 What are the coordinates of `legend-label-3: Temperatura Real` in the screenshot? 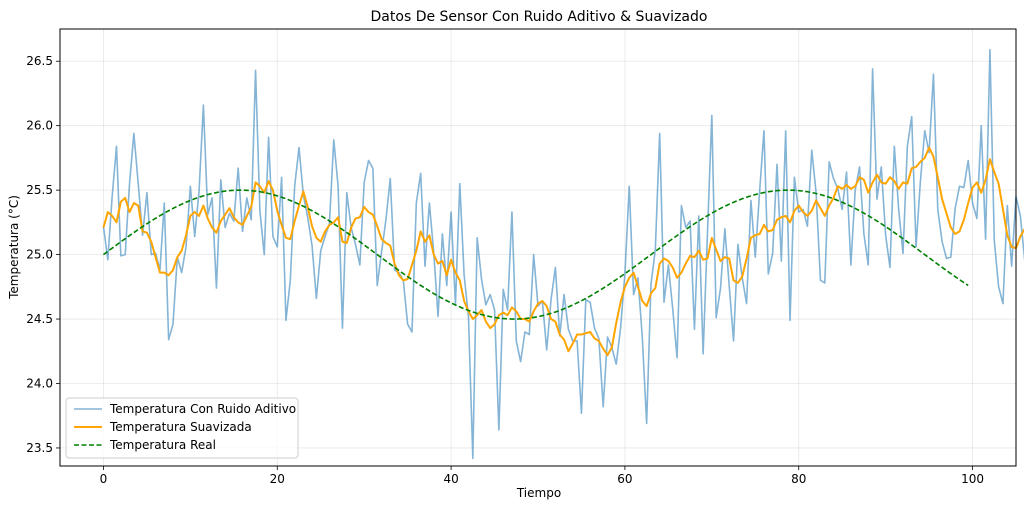 It's located at (162, 445).